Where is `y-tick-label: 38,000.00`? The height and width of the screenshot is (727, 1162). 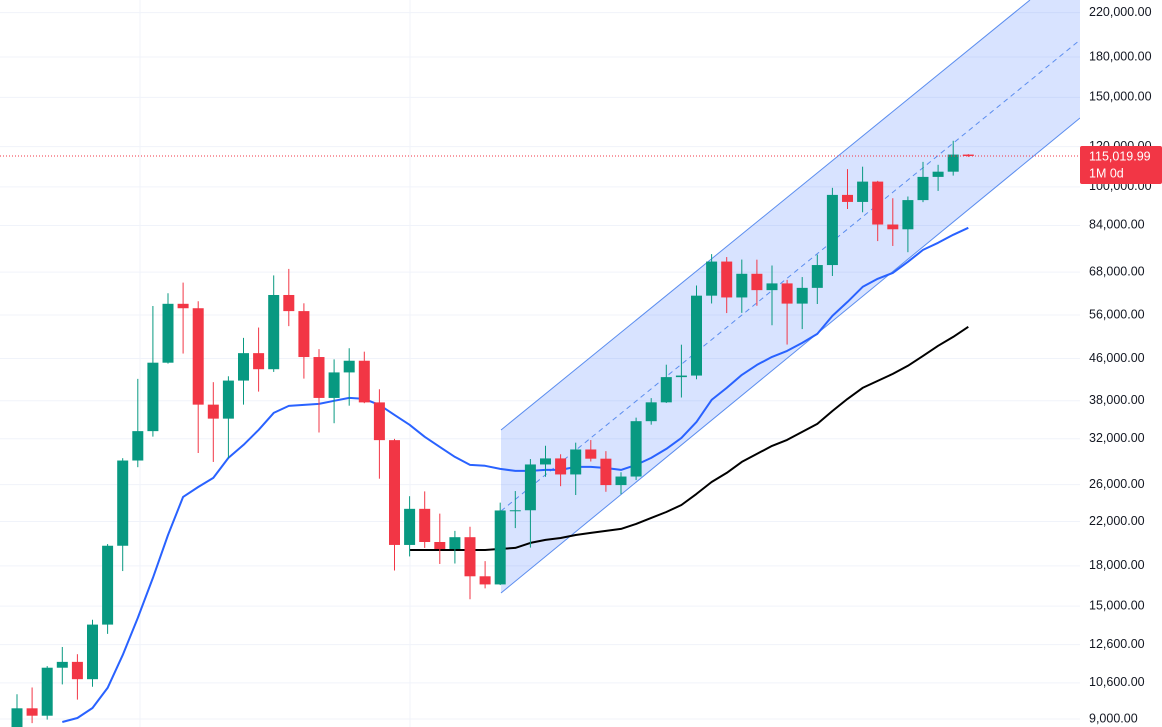 y-tick-label: 38,000.00 is located at coordinates (1117, 400).